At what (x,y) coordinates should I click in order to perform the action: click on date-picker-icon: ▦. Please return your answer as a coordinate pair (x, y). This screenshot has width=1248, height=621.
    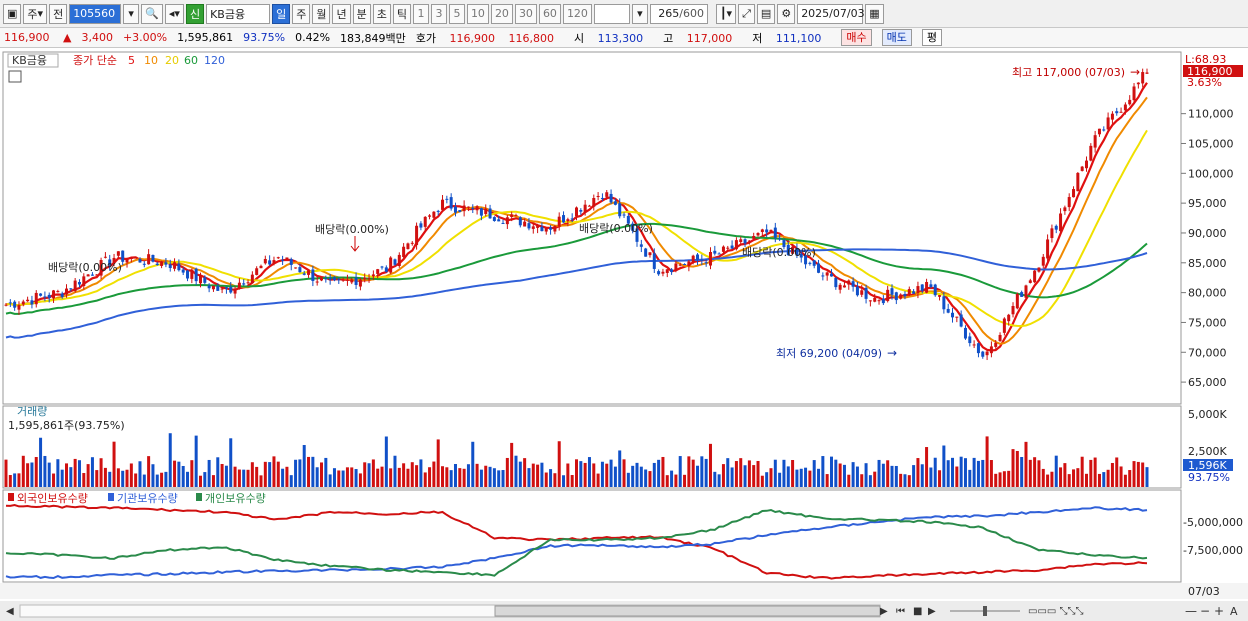
    Looking at the image, I should click on (874, 13).